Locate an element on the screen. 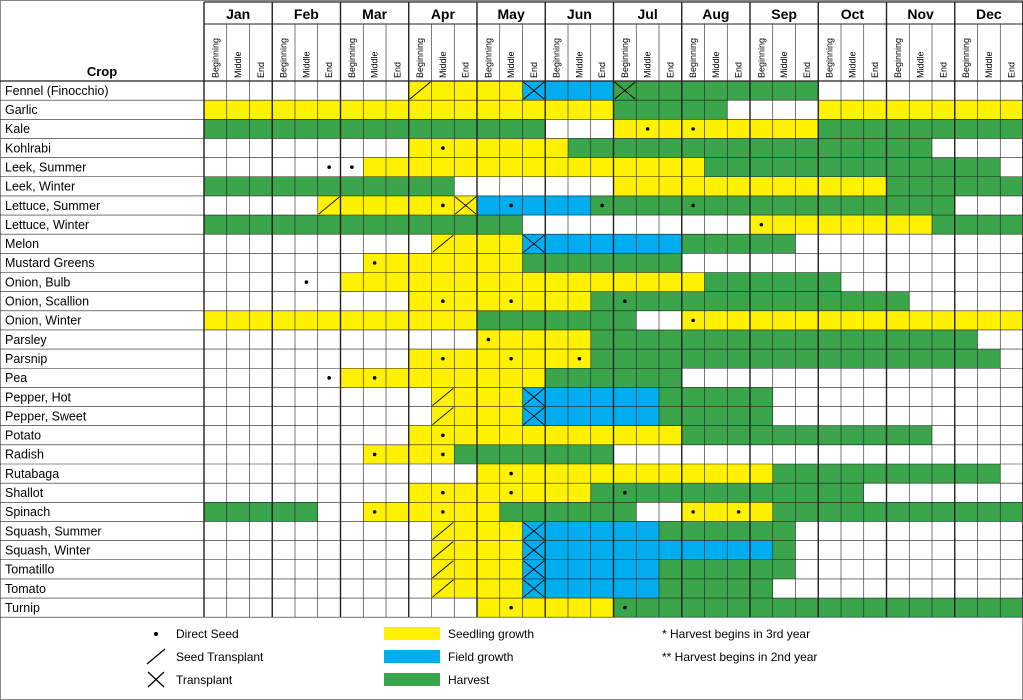 The width and height of the screenshot is (1023, 700). crop-label: Kohlrabi is located at coordinates (28, 148).